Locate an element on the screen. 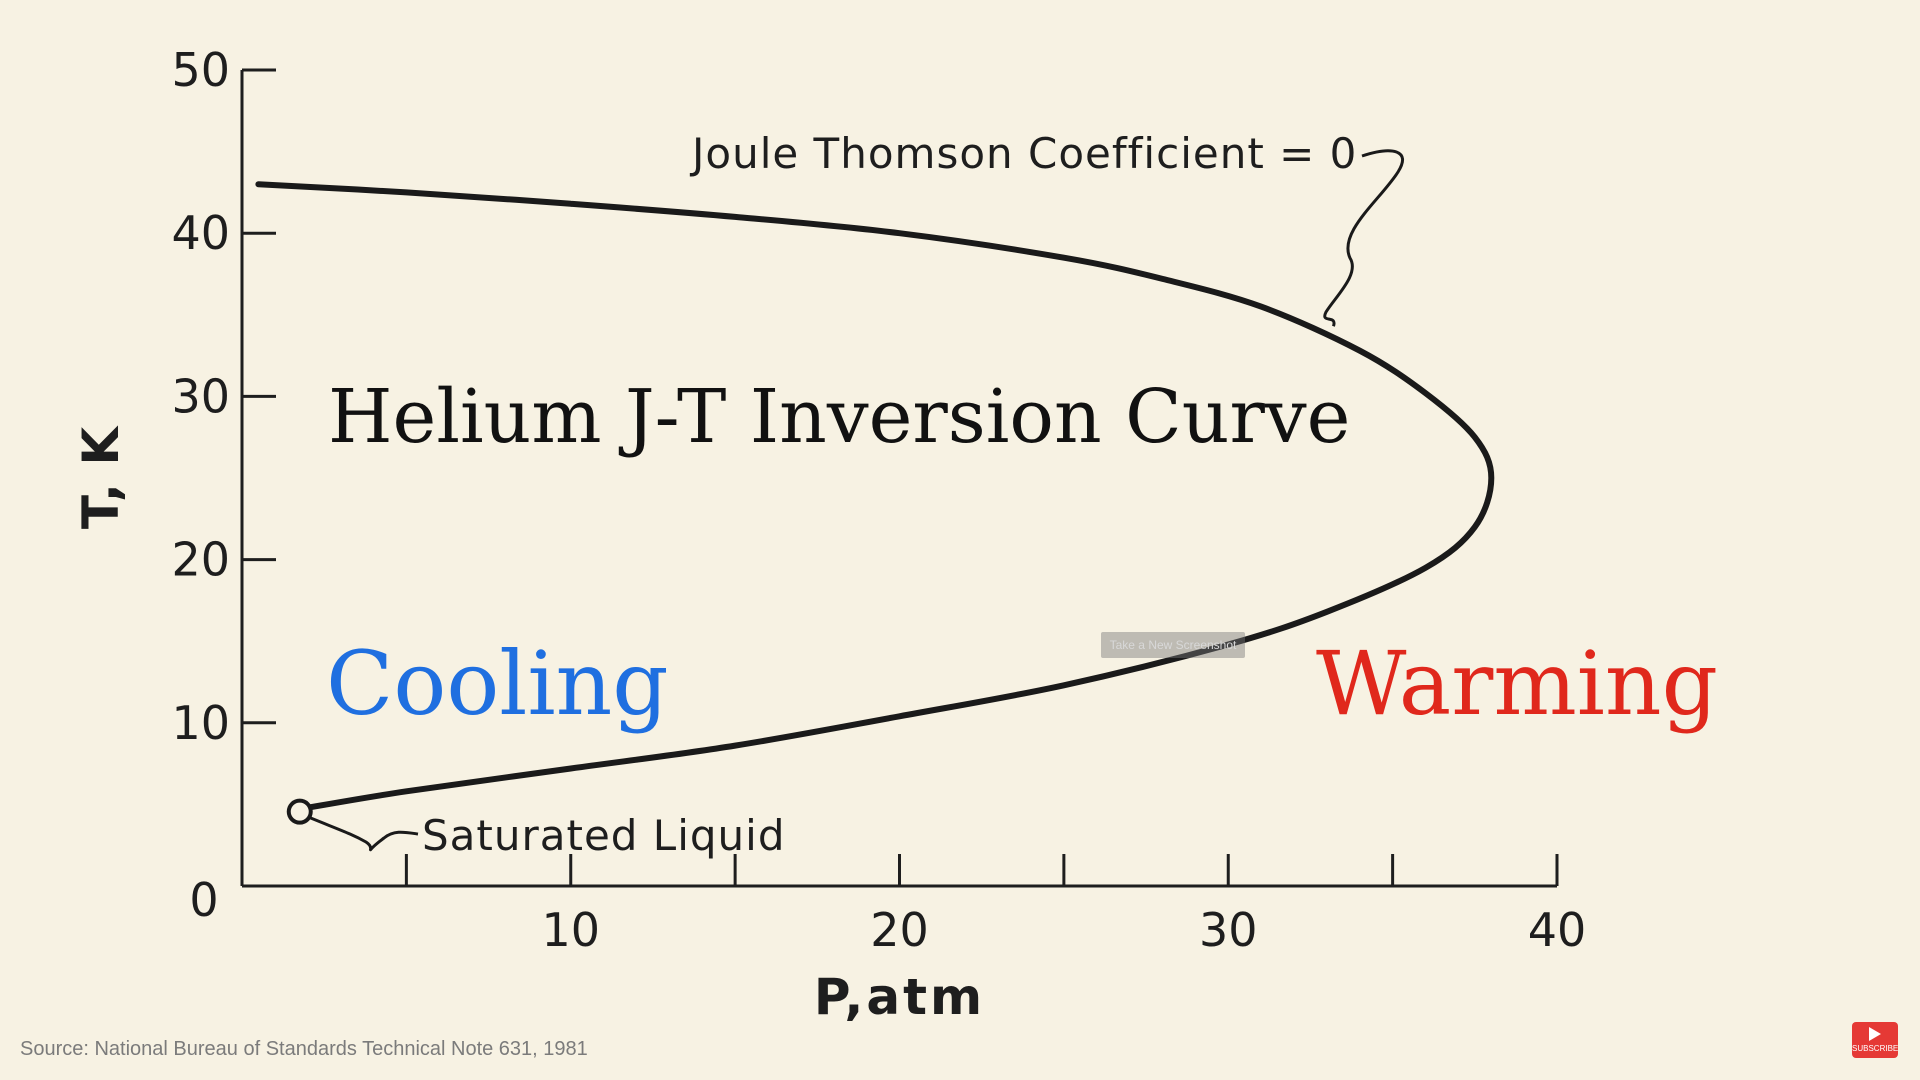 This screenshot has height=1080, width=1920. take-screenshot-button: Take a New Screenshot is located at coordinates (1173, 645).